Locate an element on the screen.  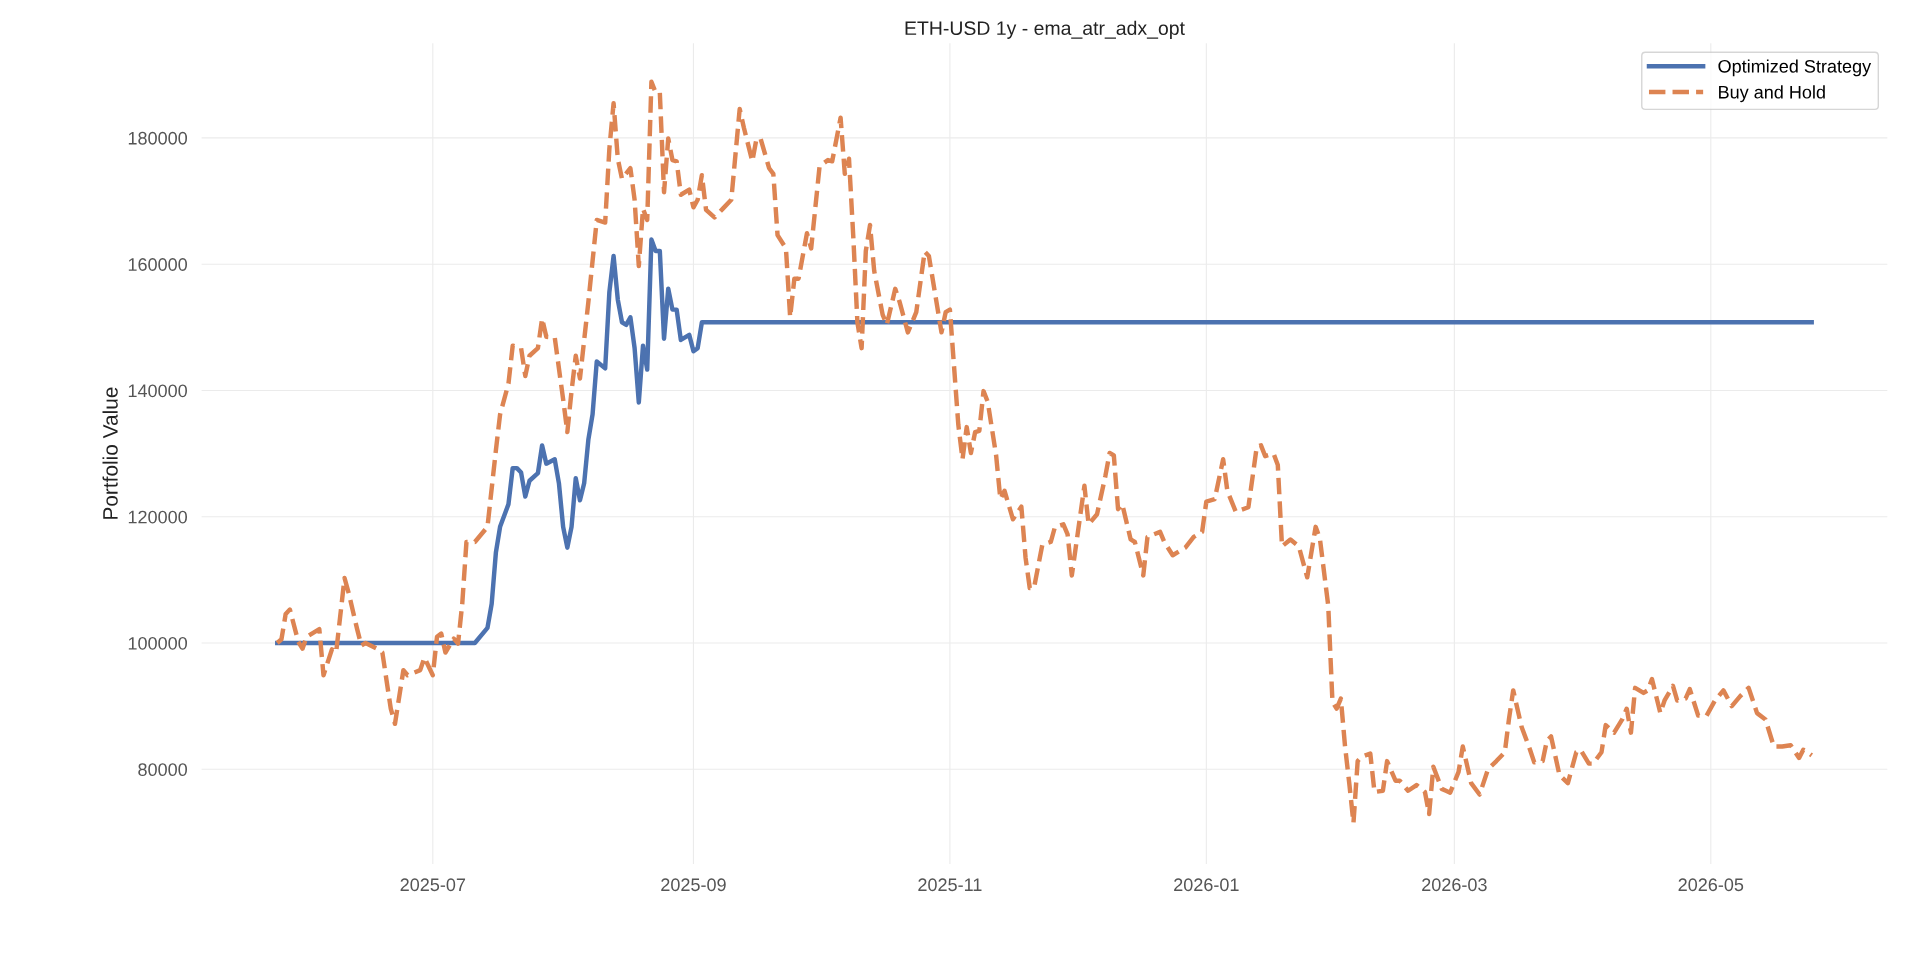
x-tick-label: 2026-03 is located at coordinates (1454, 885).